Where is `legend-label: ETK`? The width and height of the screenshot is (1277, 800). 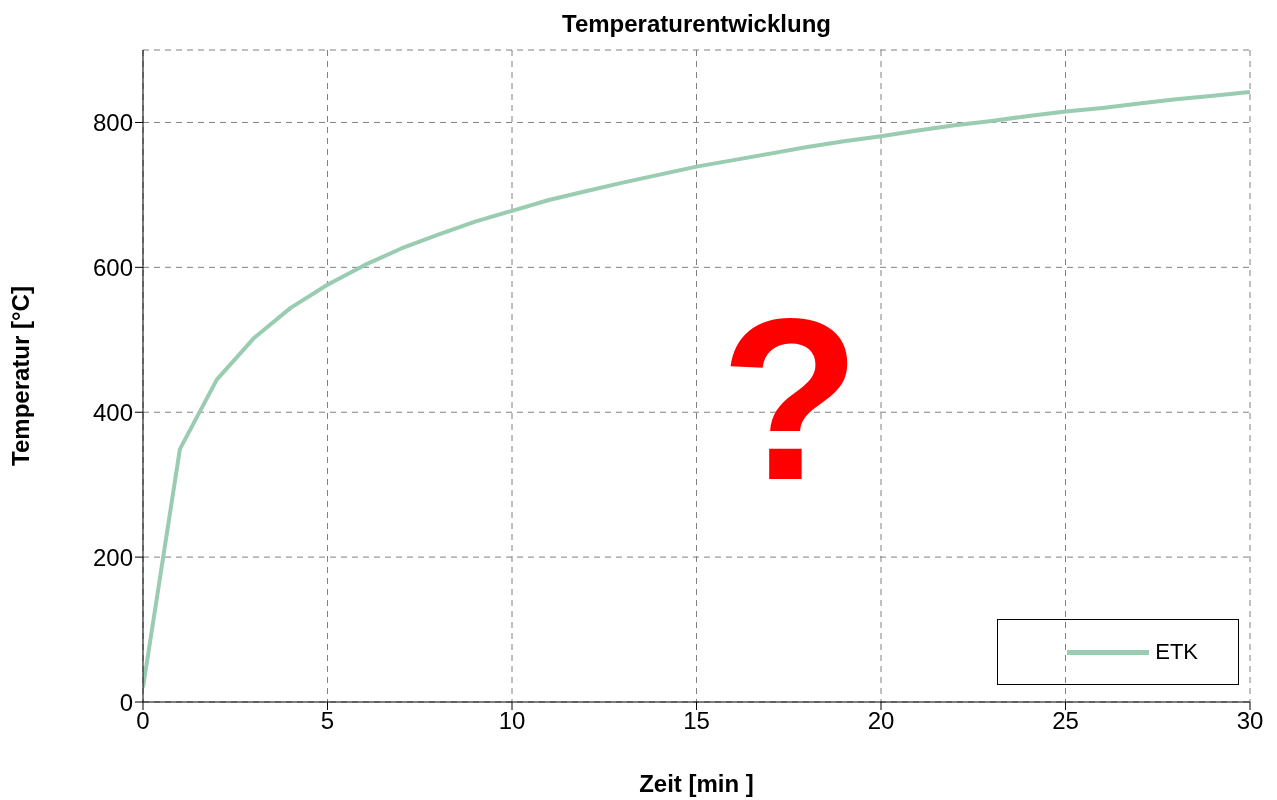
legend-label: ETK is located at coordinates (1176, 652).